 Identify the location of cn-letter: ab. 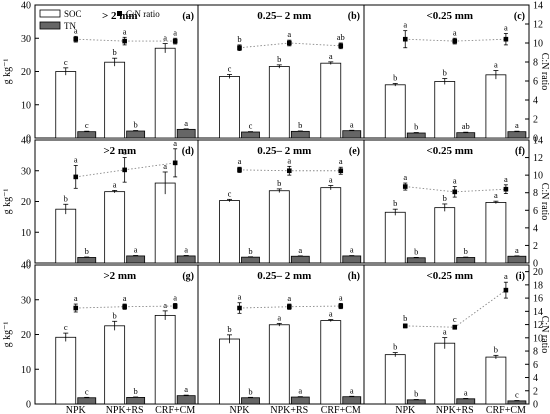
(341, 37).